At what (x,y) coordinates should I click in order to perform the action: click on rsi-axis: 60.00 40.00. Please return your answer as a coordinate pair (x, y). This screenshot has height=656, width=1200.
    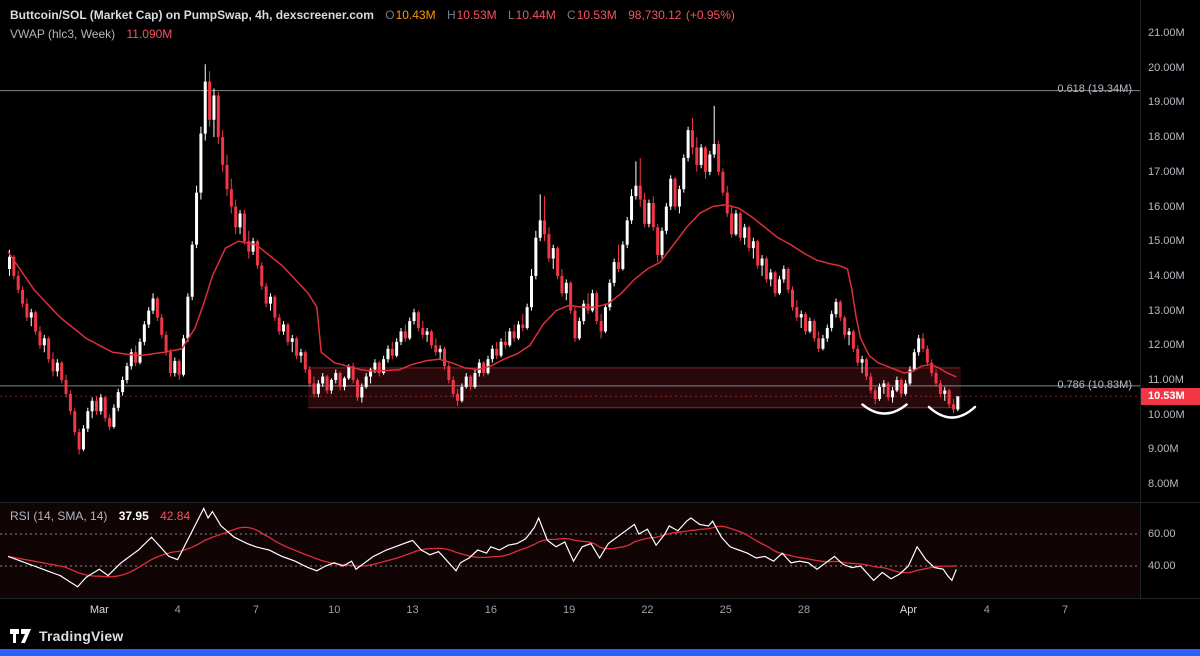
    Looking at the image, I should click on (1170, 550).